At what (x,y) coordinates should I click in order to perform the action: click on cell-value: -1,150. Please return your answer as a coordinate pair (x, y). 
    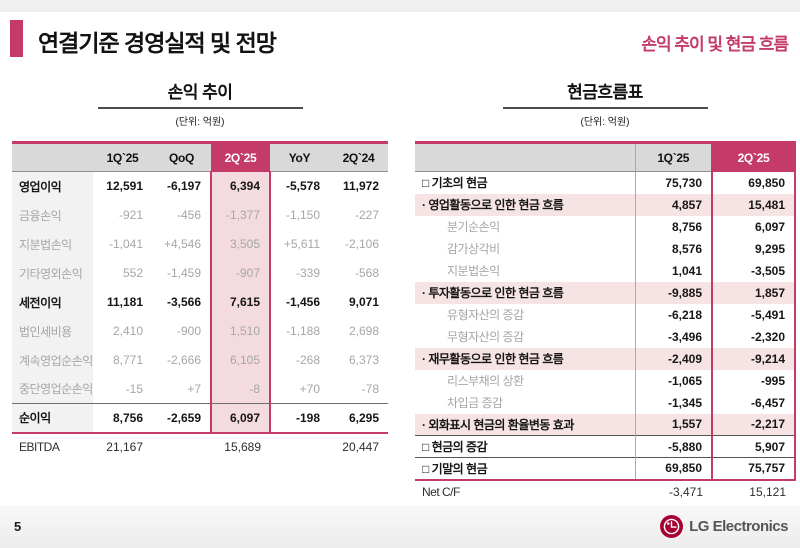
    Looking at the image, I should click on (302, 215).